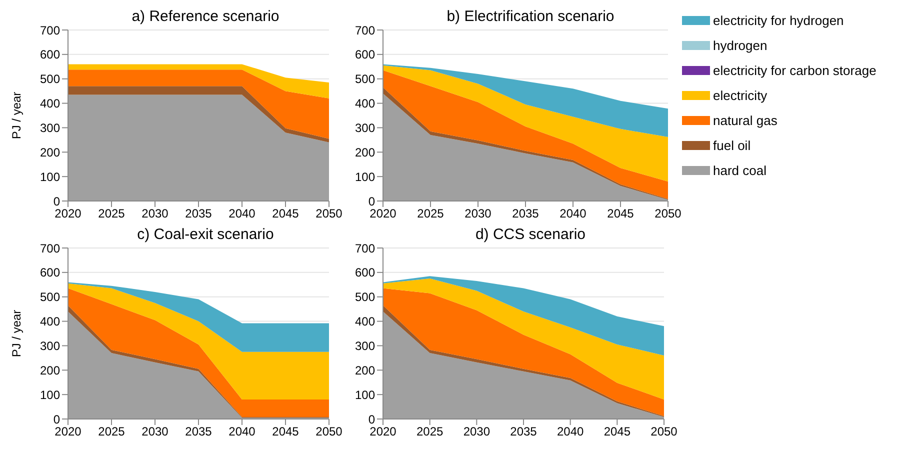 The height and width of the screenshot is (449, 919). Describe the element at coordinates (205, 234) in the screenshot. I see `chart-title: c) Coal-exit scenario` at that location.